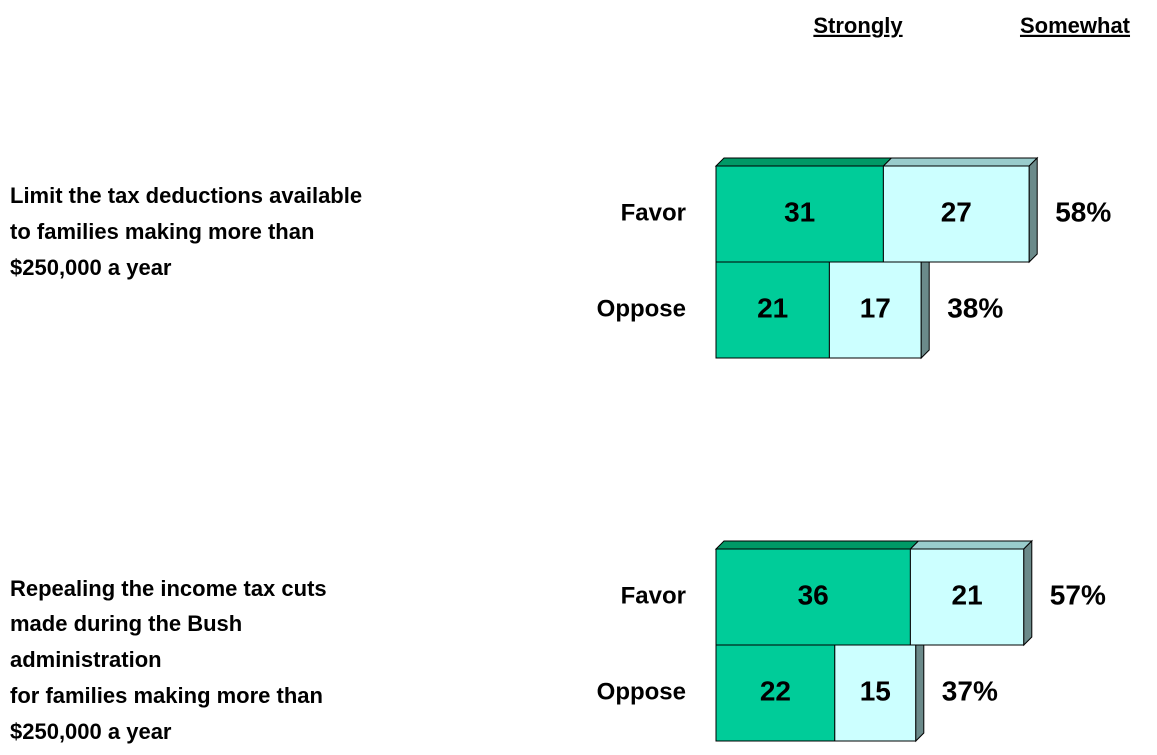 The width and height of the screenshot is (1157, 755). I want to click on question-text: administration, so click(86, 659).